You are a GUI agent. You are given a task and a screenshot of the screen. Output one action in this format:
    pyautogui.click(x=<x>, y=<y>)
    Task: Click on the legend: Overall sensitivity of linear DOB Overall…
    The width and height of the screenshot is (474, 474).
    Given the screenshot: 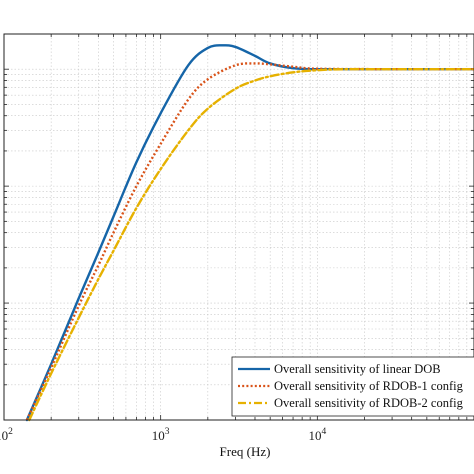 What is the action you would take?
    pyautogui.click(x=352, y=386)
    